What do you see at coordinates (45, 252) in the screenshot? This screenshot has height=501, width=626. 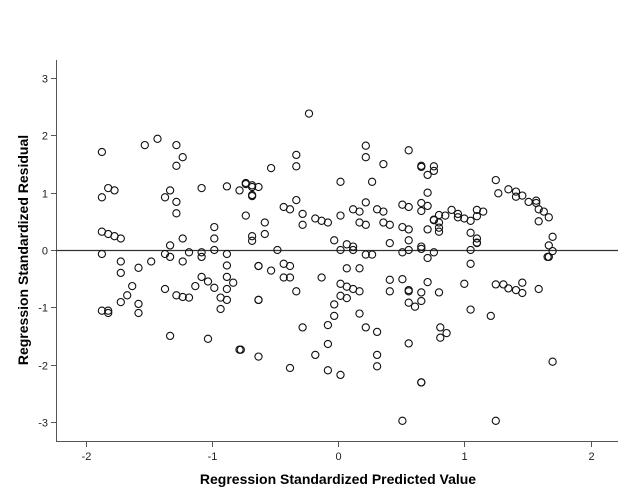 I see `y-tick-label: 0` at bounding box center [45, 252].